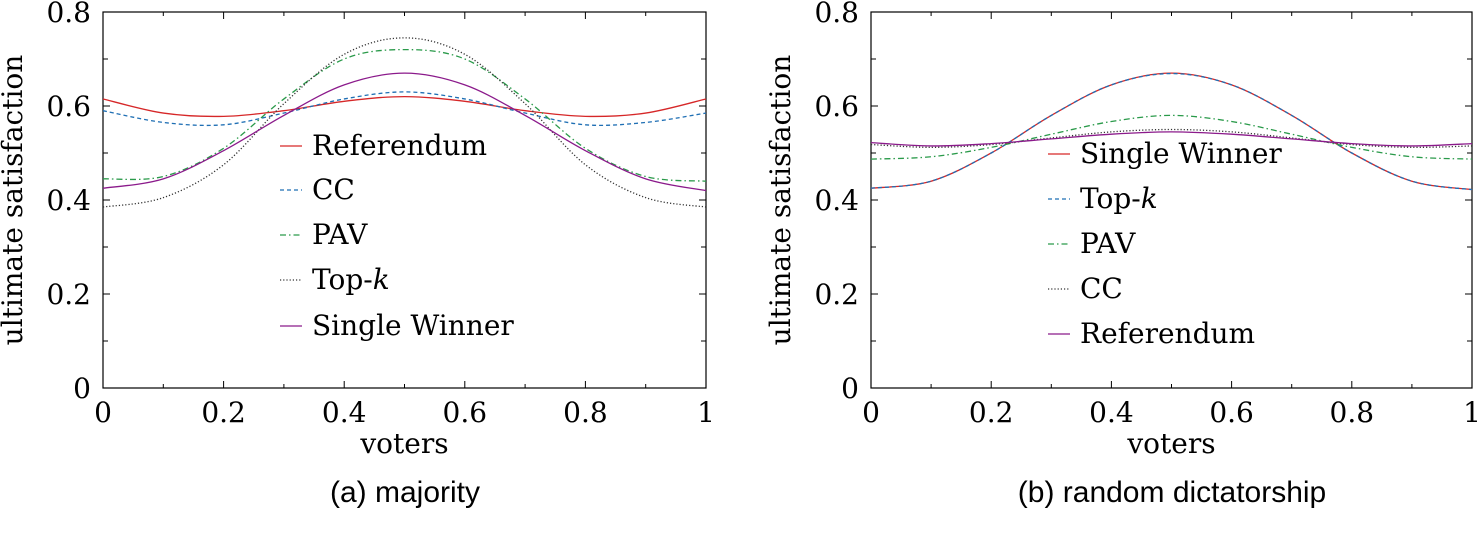 This screenshot has width=1484, height=543. I want to click on series-line-pav, so click(404, 115).